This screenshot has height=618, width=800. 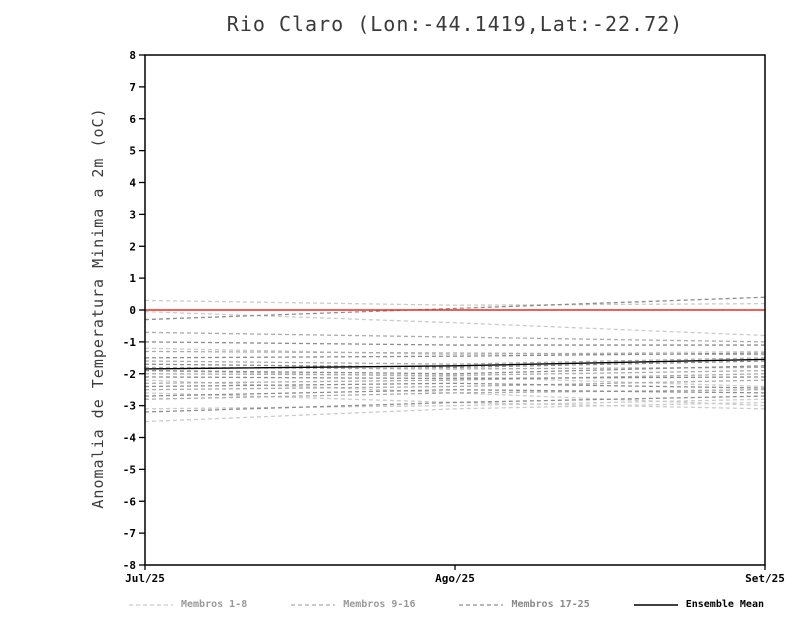 What do you see at coordinates (132, 87) in the screenshot?
I see `svg-text: 7` at bounding box center [132, 87].